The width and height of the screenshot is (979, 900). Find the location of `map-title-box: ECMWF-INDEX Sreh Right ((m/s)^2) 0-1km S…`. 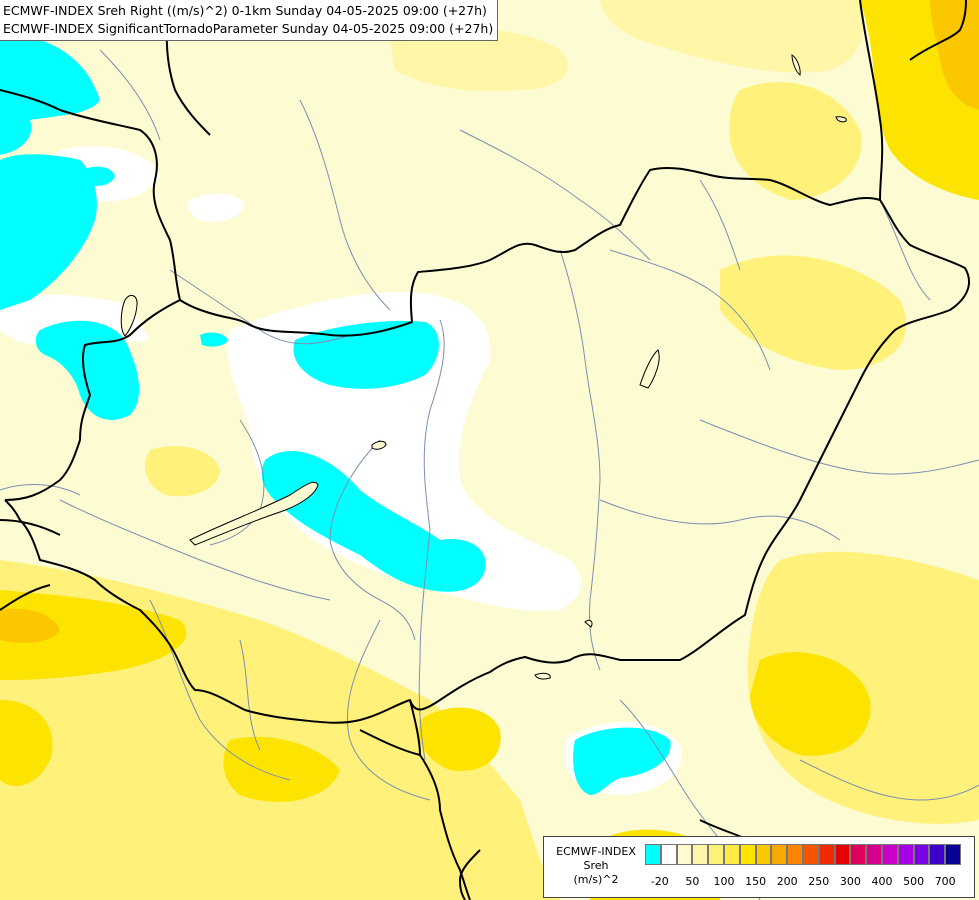

map-title-box: ECMWF-INDEX Sreh Right ((m/s)^2) 0-1km S… is located at coordinates (249, 20).